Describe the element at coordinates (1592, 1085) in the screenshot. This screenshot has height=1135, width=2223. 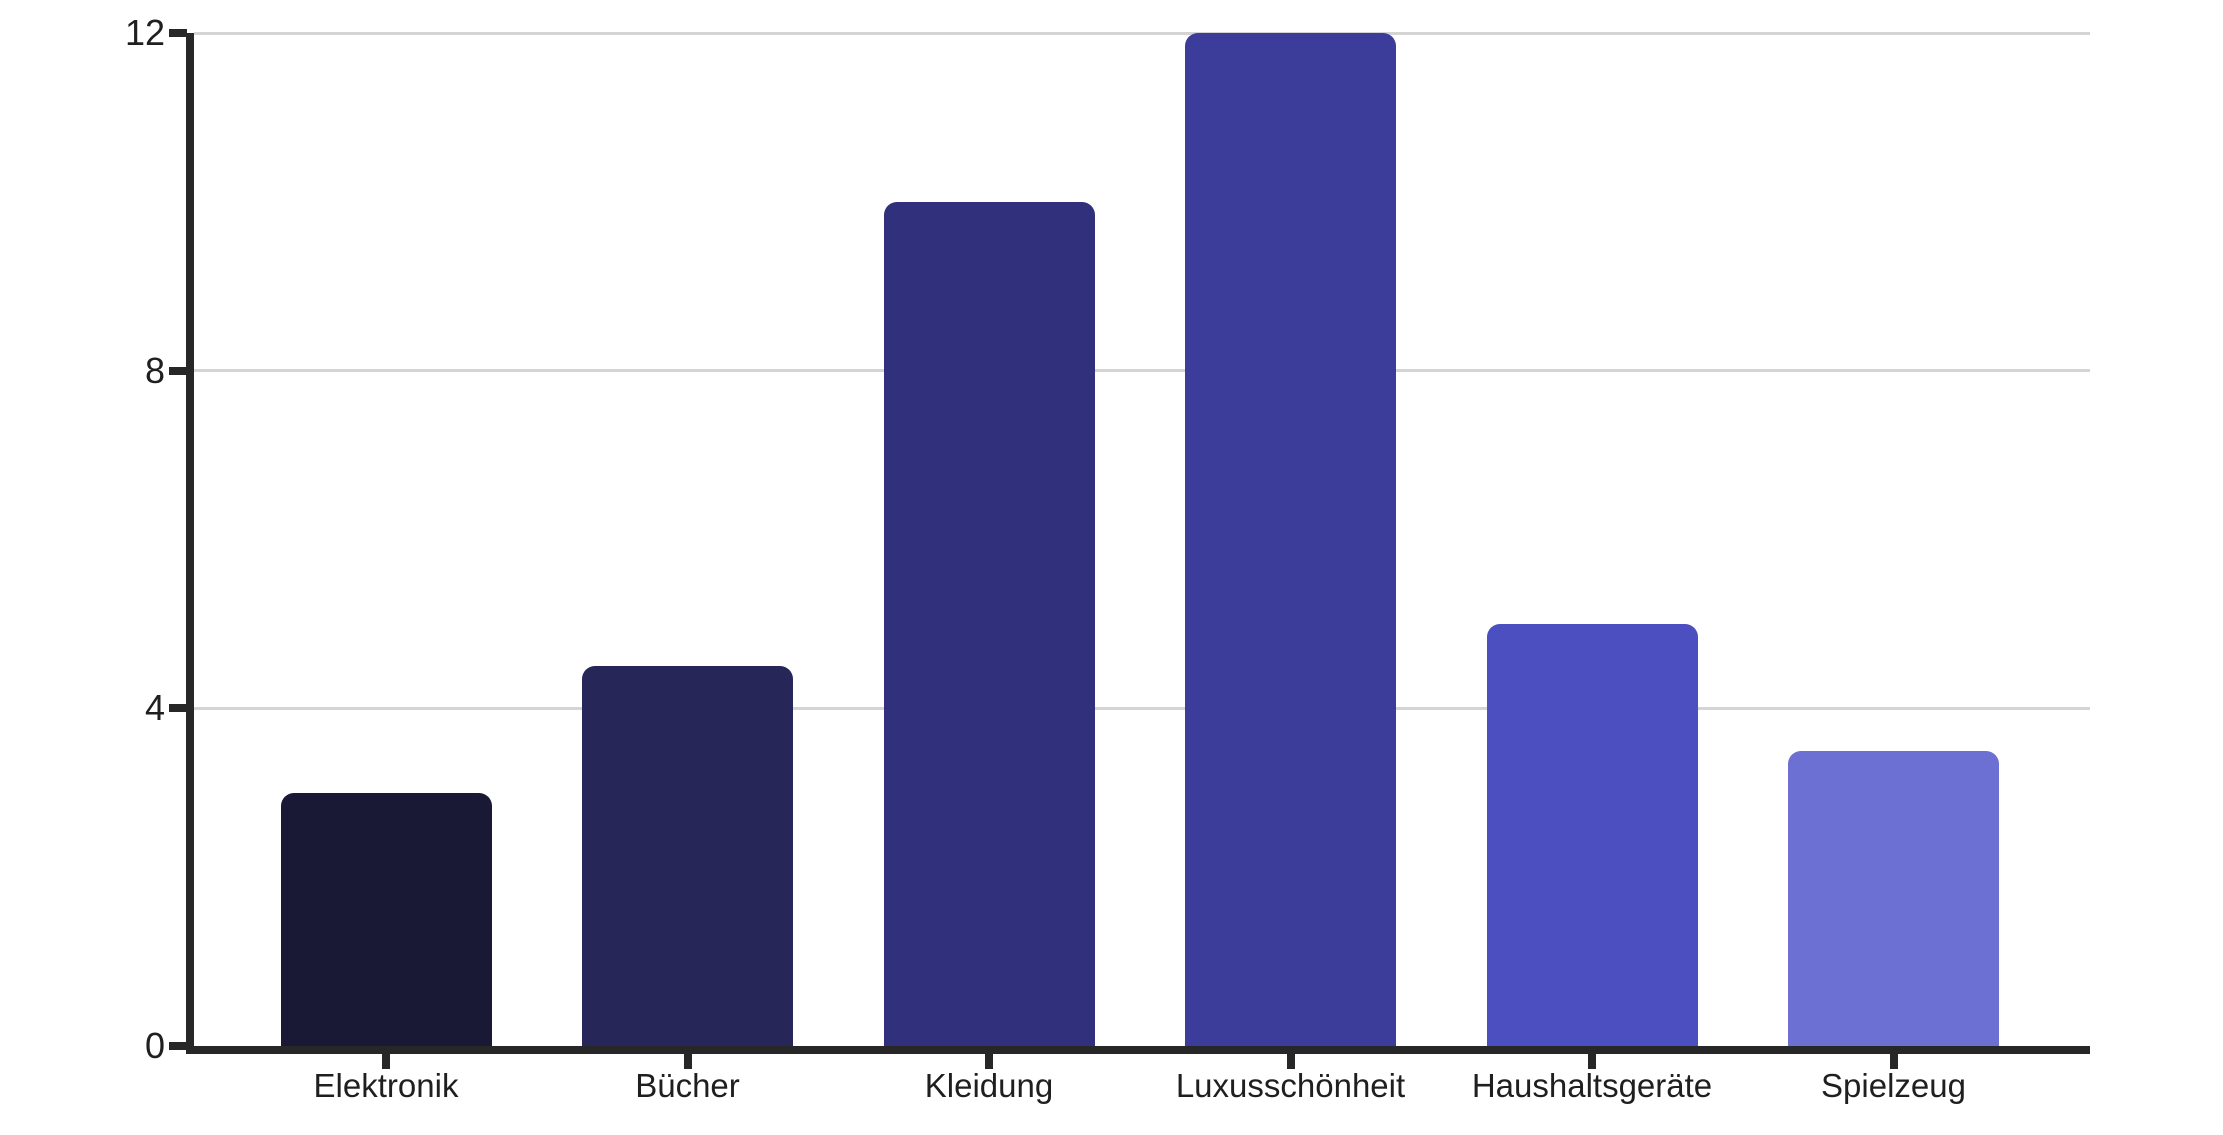
I see `x-axis-tick-label-haushaltsgeräte: Haushaltsgeräte` at that location.